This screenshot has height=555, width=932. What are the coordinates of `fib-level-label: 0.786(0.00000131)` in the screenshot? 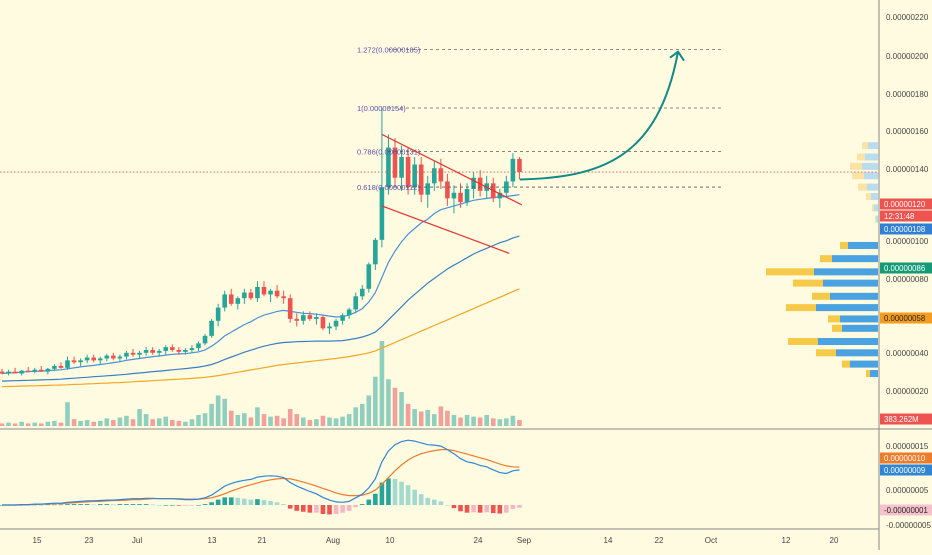 It's located at (389, 151).